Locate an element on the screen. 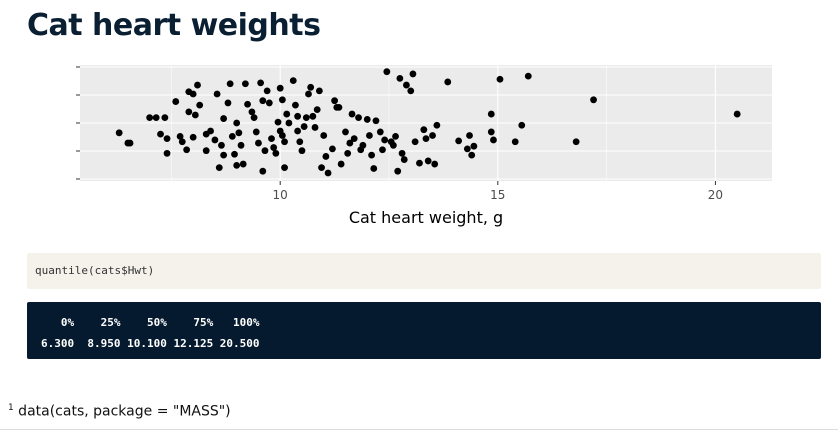 Image resolution: width=838 pixels, height=431 pixels. footnote-marker: 1 is located at coordinates (11, 408).